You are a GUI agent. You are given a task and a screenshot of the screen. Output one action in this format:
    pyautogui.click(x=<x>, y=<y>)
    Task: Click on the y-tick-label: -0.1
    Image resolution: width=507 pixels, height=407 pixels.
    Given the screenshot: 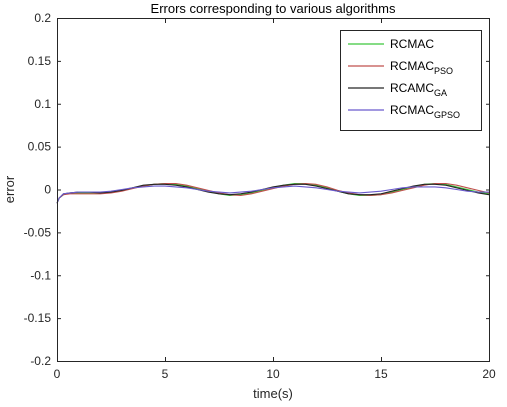 What is the action you would take?
    pyautogui.click(x=40, y=275)
    